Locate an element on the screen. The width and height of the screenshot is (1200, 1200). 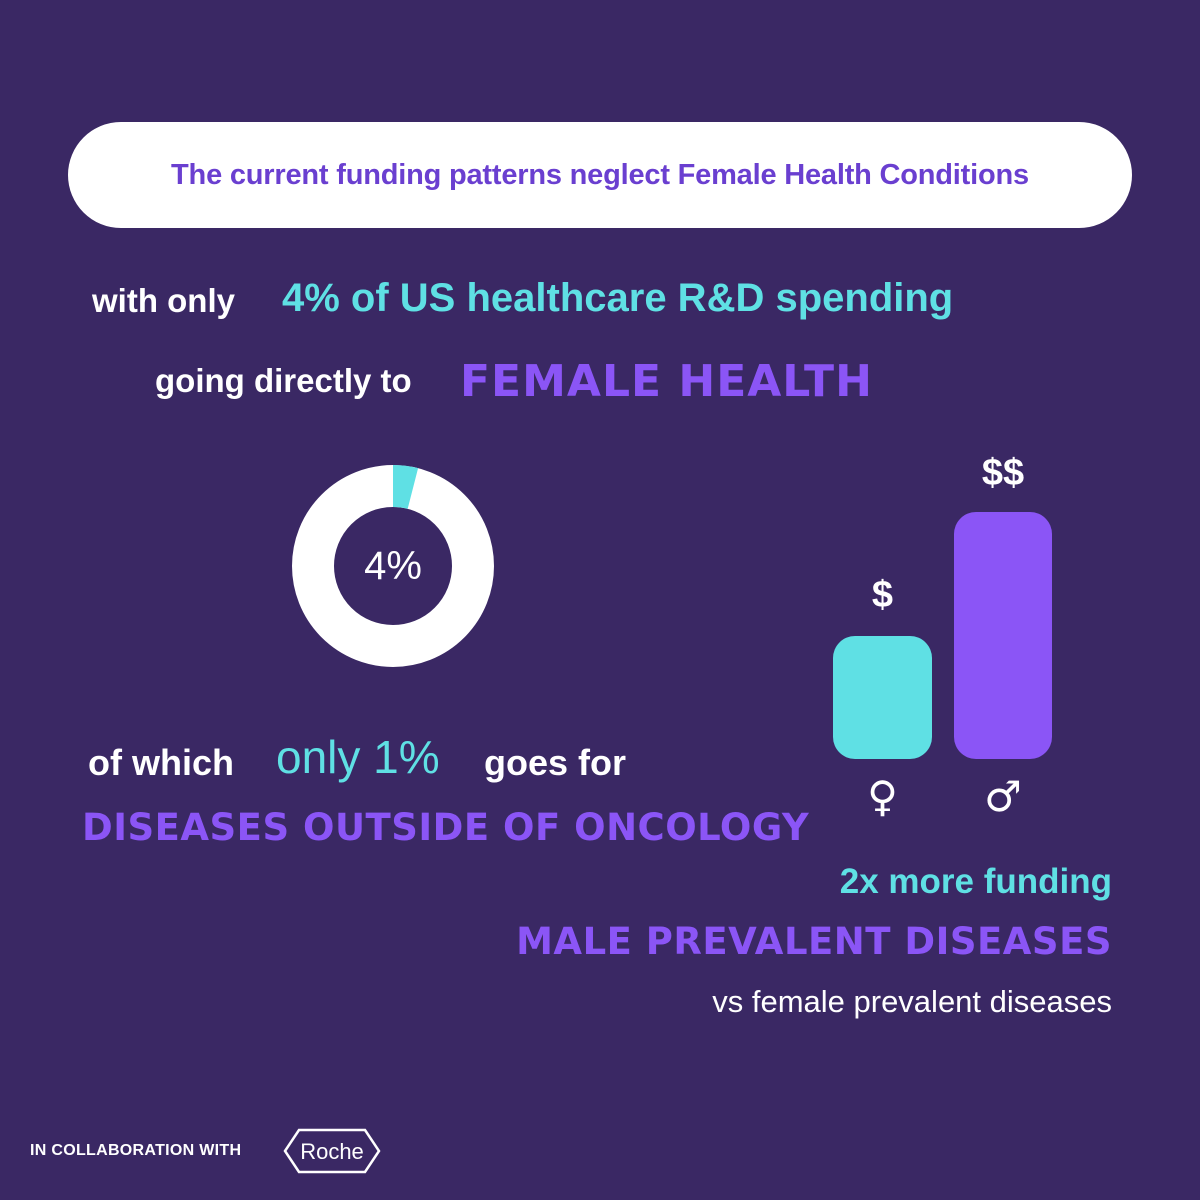
spending-highlight: 4% of US healthcare R&D spending is located at coordinates (618, 298).